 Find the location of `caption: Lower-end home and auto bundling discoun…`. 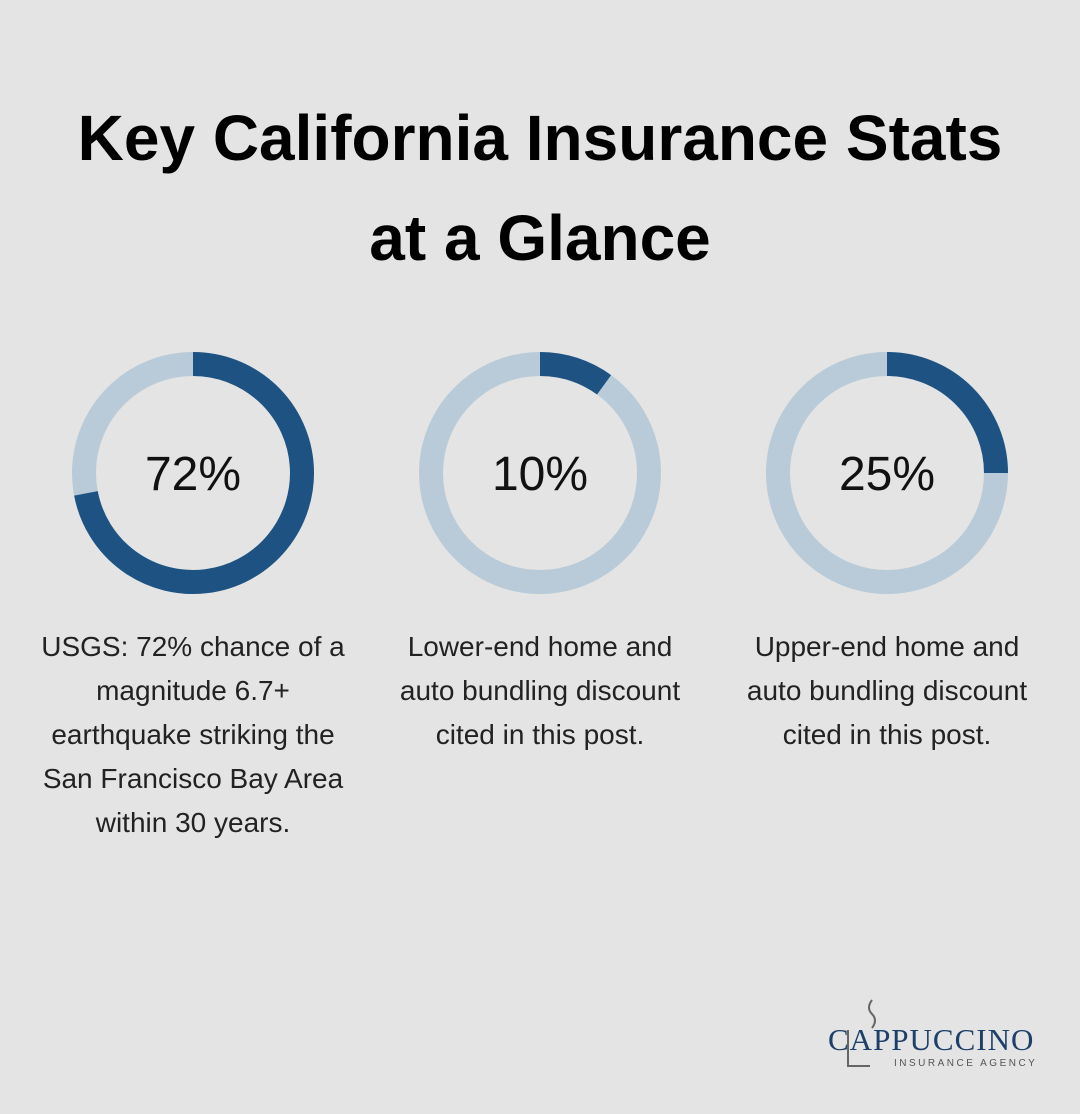

caption: Lower-end home and auto bundling discoun… is located at coordinates (540, 690).